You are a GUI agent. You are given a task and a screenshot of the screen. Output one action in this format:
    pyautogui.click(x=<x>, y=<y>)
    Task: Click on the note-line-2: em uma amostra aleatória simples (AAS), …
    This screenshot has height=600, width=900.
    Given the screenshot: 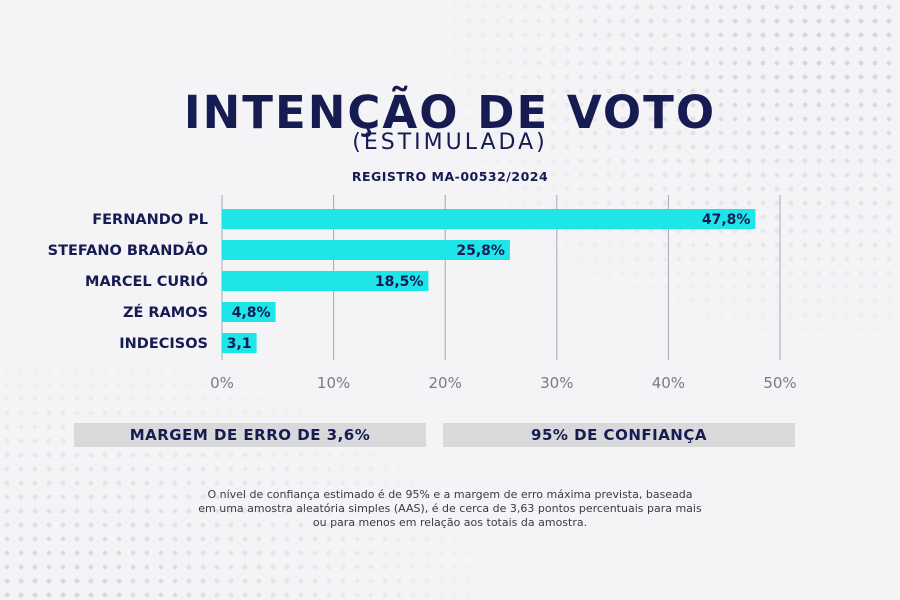 What is the action you would take?
    pyautogui.click(x=450, y=508)
    